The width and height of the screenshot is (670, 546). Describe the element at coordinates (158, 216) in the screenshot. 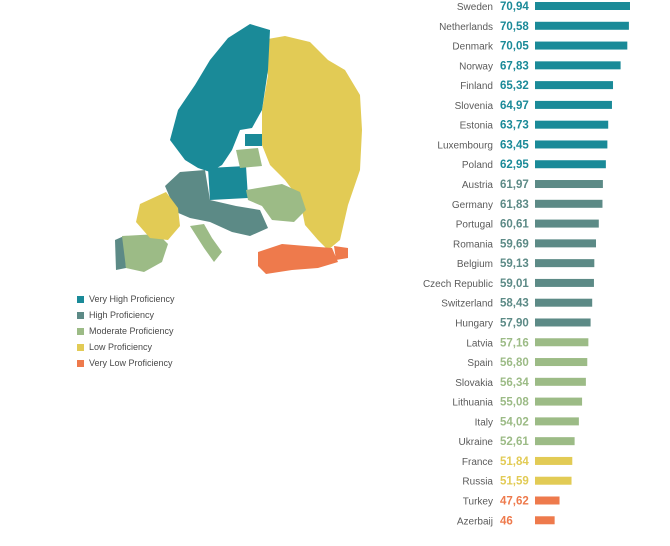

I see `map-region-france` at that location.